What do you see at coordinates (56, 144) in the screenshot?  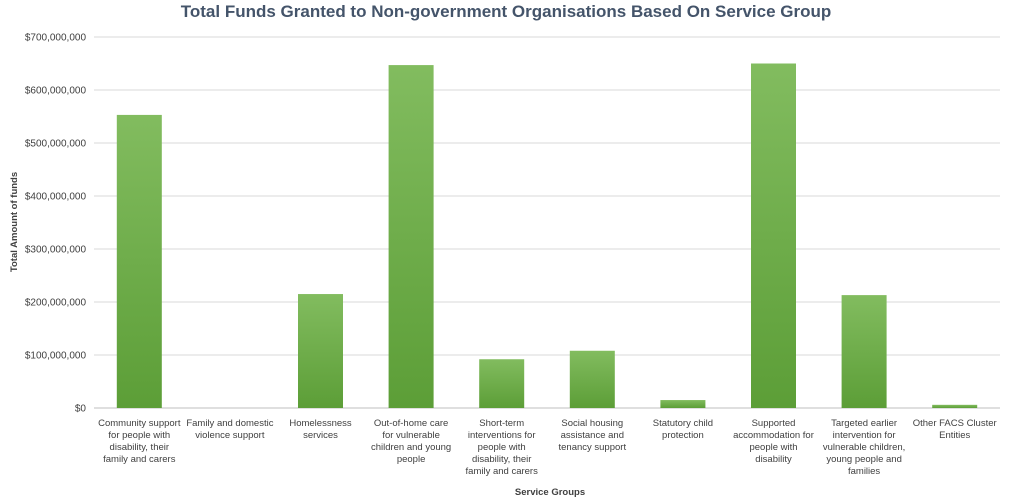 I see `y-tick-label: $500,000,000` at bounding box center [56, 144].